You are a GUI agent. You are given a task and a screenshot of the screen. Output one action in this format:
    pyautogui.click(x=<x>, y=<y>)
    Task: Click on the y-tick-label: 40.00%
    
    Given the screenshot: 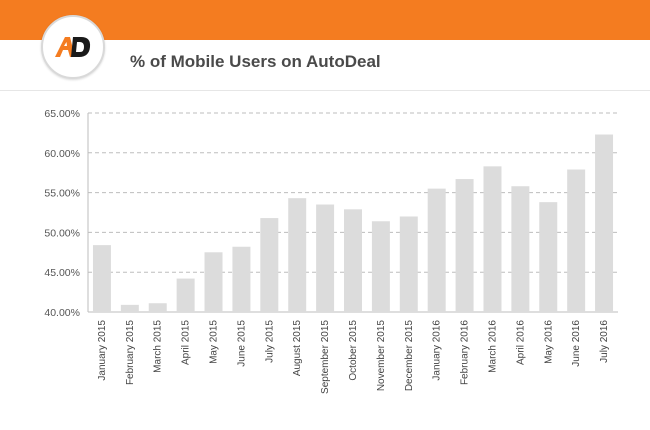 What is the action you would take?
    pyautogui.click(x=62, y=313)
    